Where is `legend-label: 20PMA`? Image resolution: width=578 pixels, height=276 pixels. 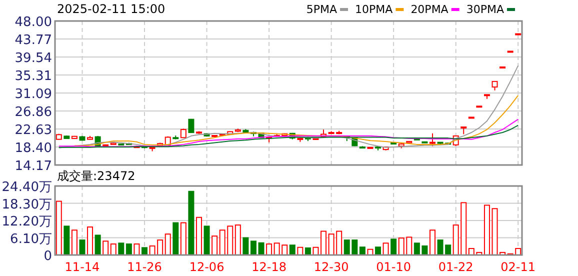 legend-label: 20PMA is located at coordinates (429, 9).